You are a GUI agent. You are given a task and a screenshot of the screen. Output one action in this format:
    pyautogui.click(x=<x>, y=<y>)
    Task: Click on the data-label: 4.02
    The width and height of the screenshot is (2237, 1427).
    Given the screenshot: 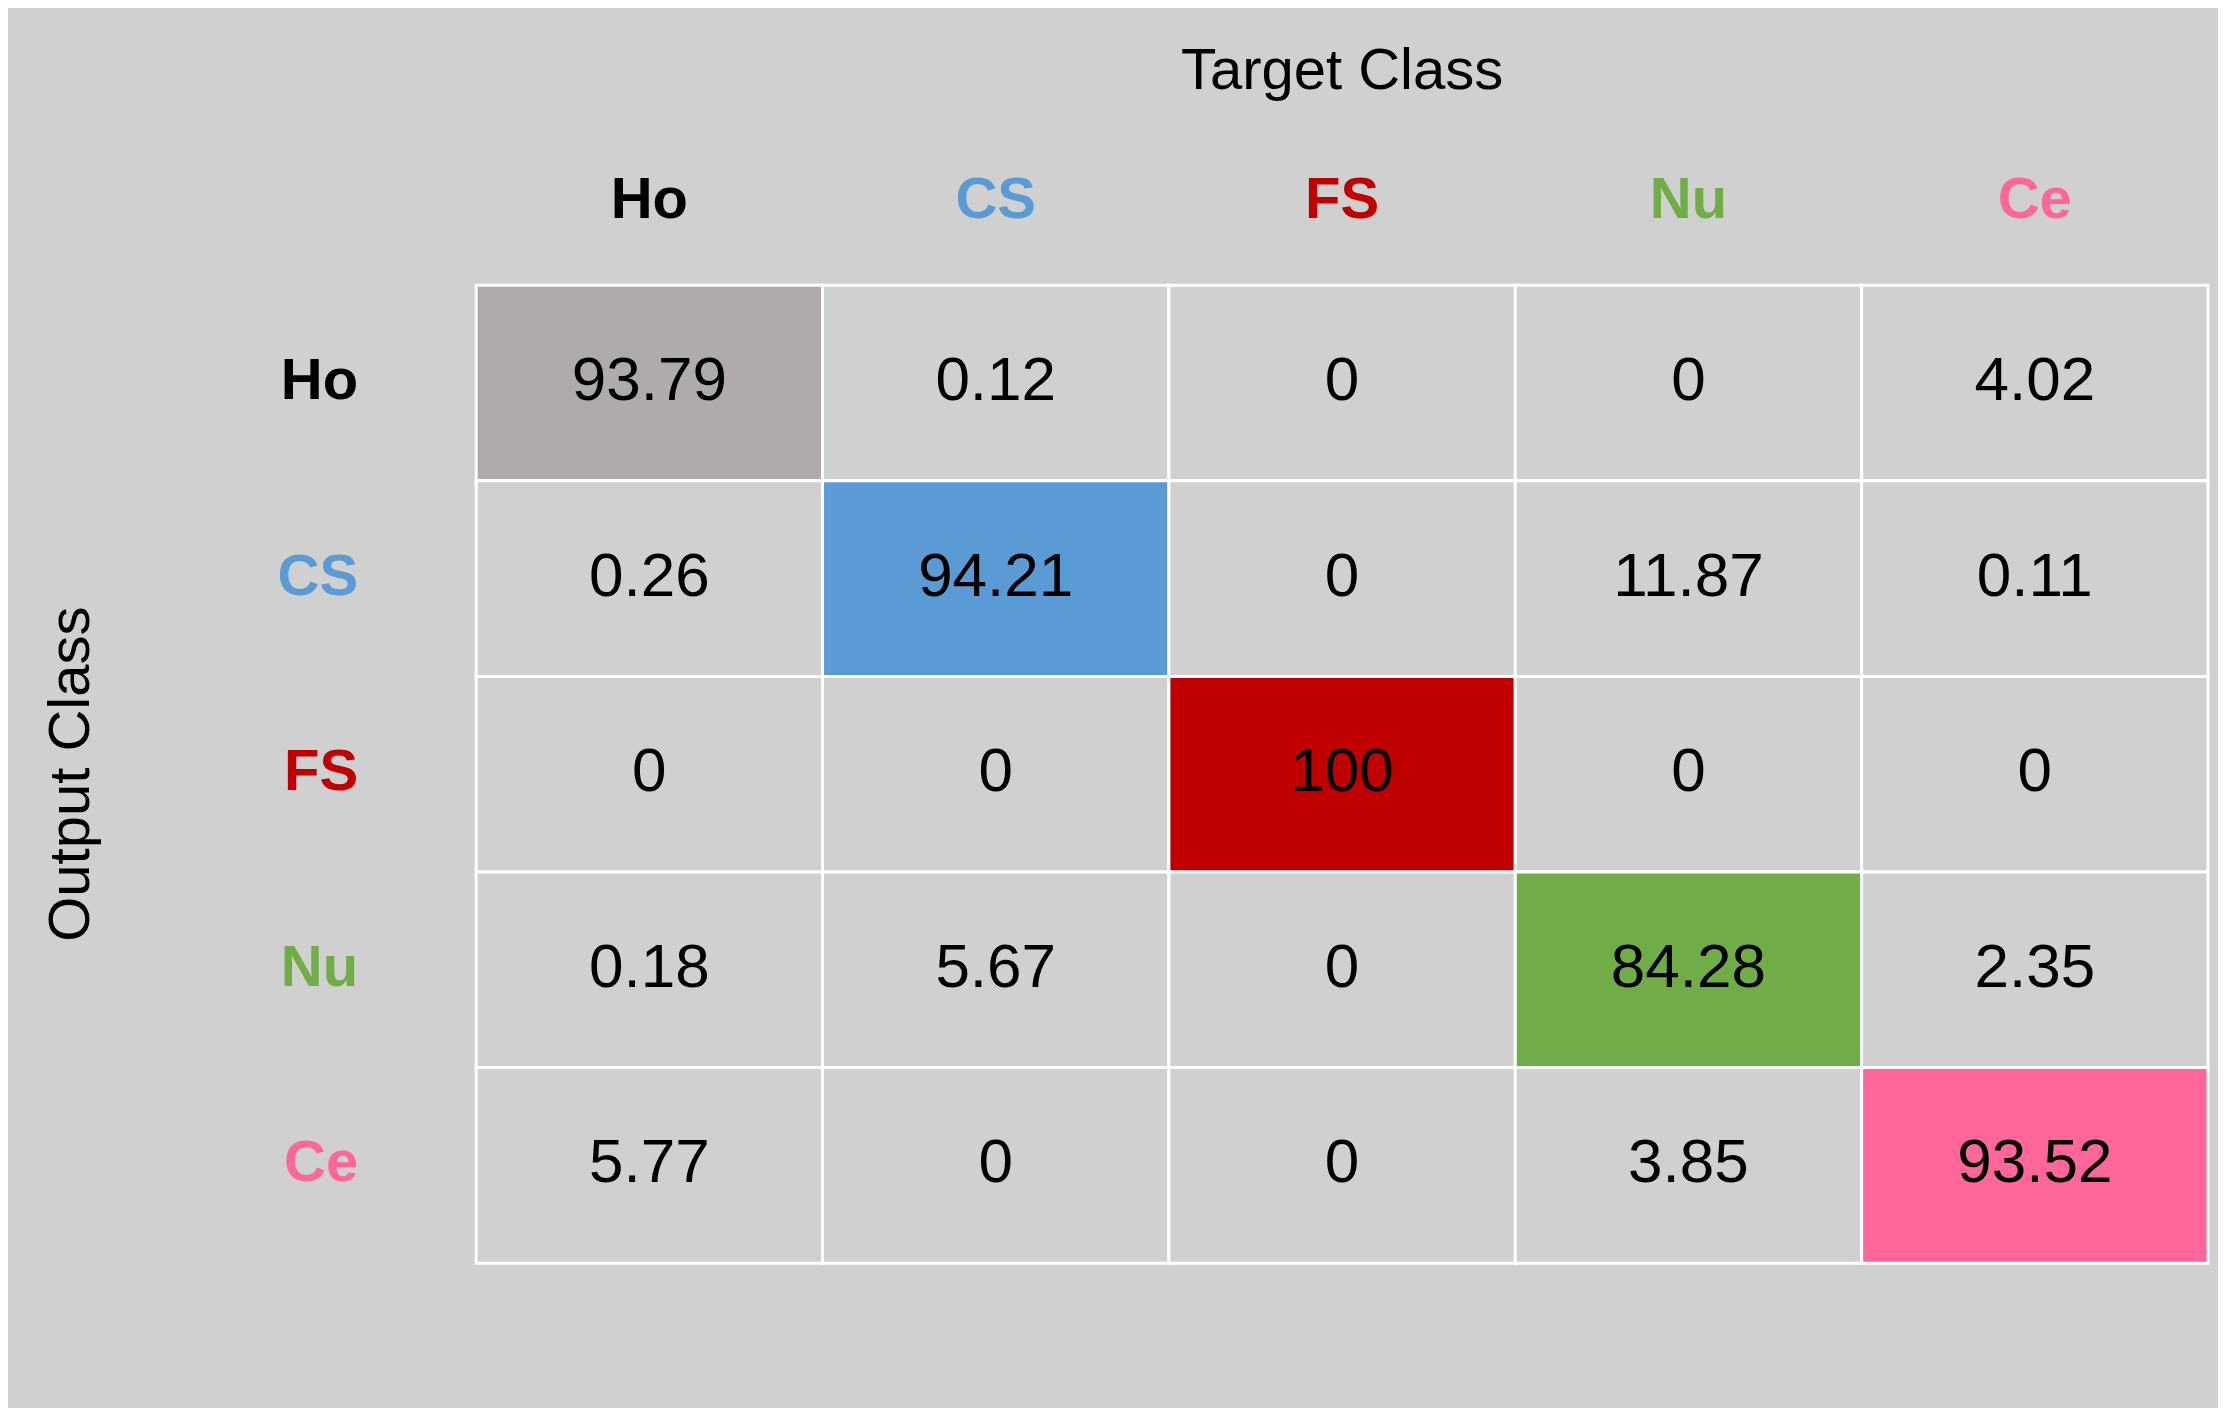 What is the action you would take?
    pyautogui.click(x=2035, y=379)
    